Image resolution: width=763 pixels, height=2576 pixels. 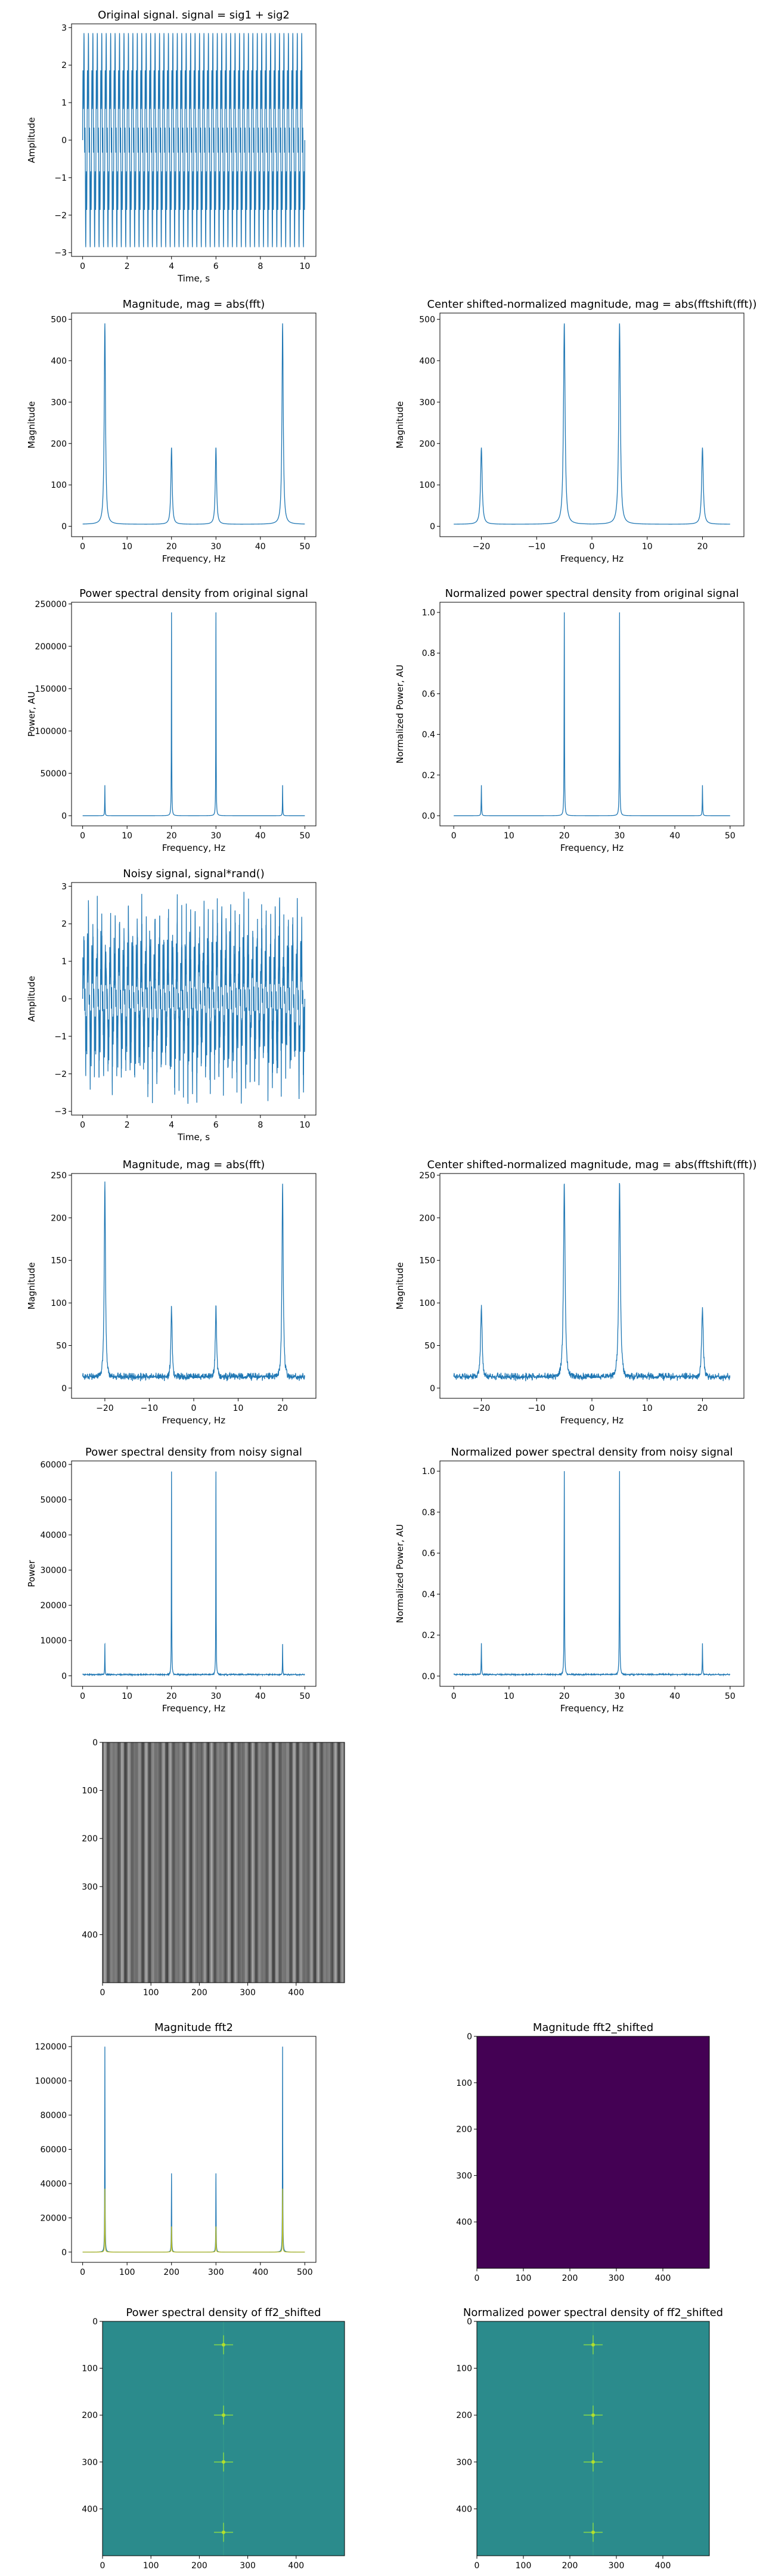 What do you see at coordinates (215, 547) in the screenshot?
I see `x-tick-label: 30` at bounding box center [215, 547].